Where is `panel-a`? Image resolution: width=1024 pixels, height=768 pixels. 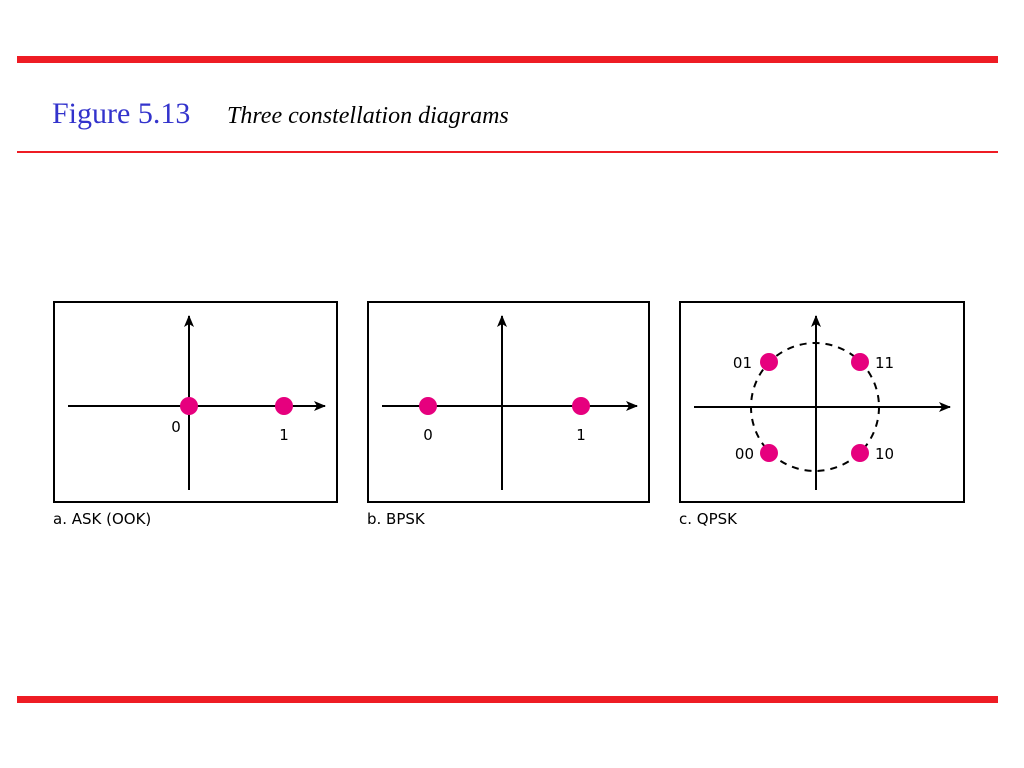 panel-a is located at coordinates (195, 402).